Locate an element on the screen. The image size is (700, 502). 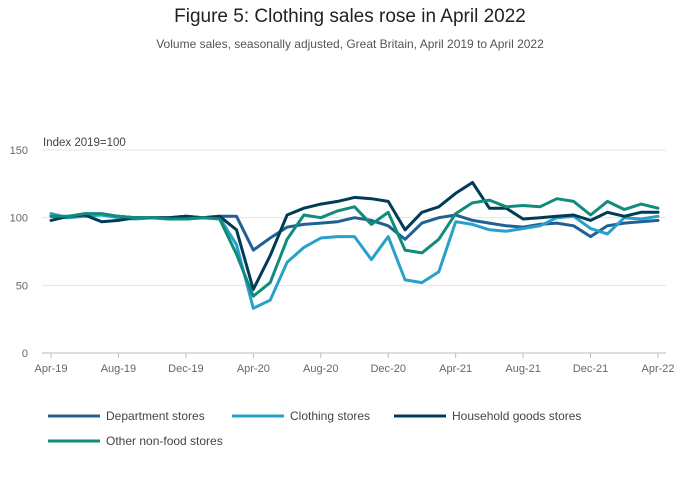
x-tick-label: Dec-19 is located at coordinates (185, 369).